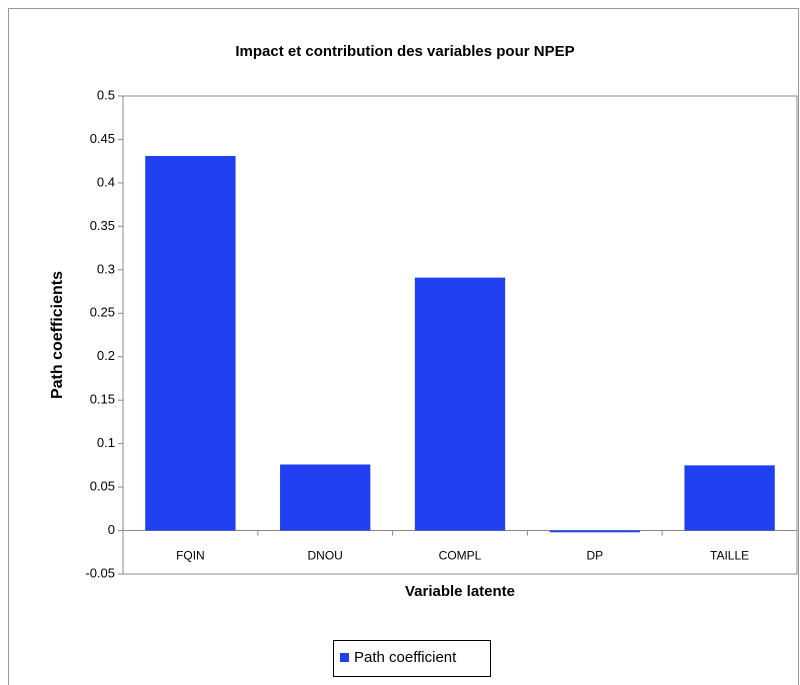 This screenshot has height=685, width=800. What do you see at coordinates (106, 94) in the screenshot?
I see `y-tick-label: 0.5` at bounding box center [106, 94].